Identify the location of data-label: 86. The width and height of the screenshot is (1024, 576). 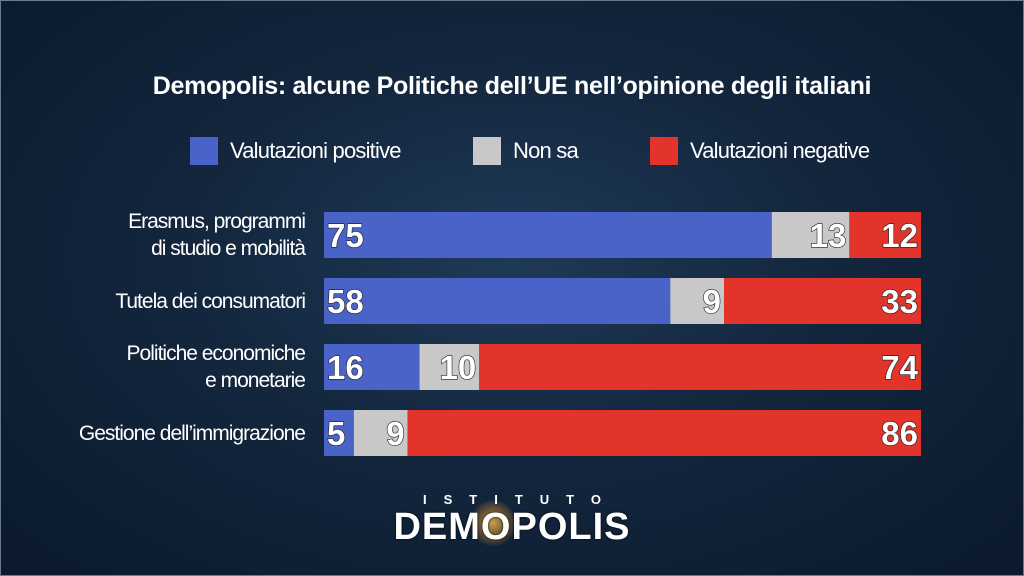
(899, 433).